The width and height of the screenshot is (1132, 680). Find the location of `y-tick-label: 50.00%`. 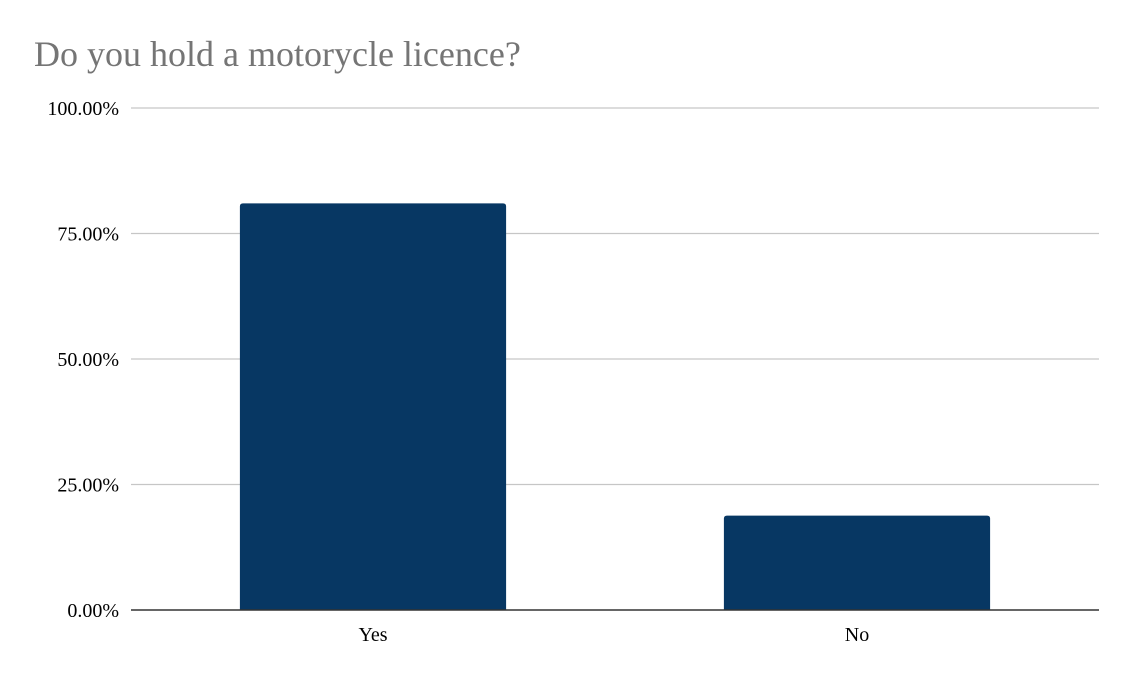

y-tick-label: 50.00% is located at coordinates (88, 360).